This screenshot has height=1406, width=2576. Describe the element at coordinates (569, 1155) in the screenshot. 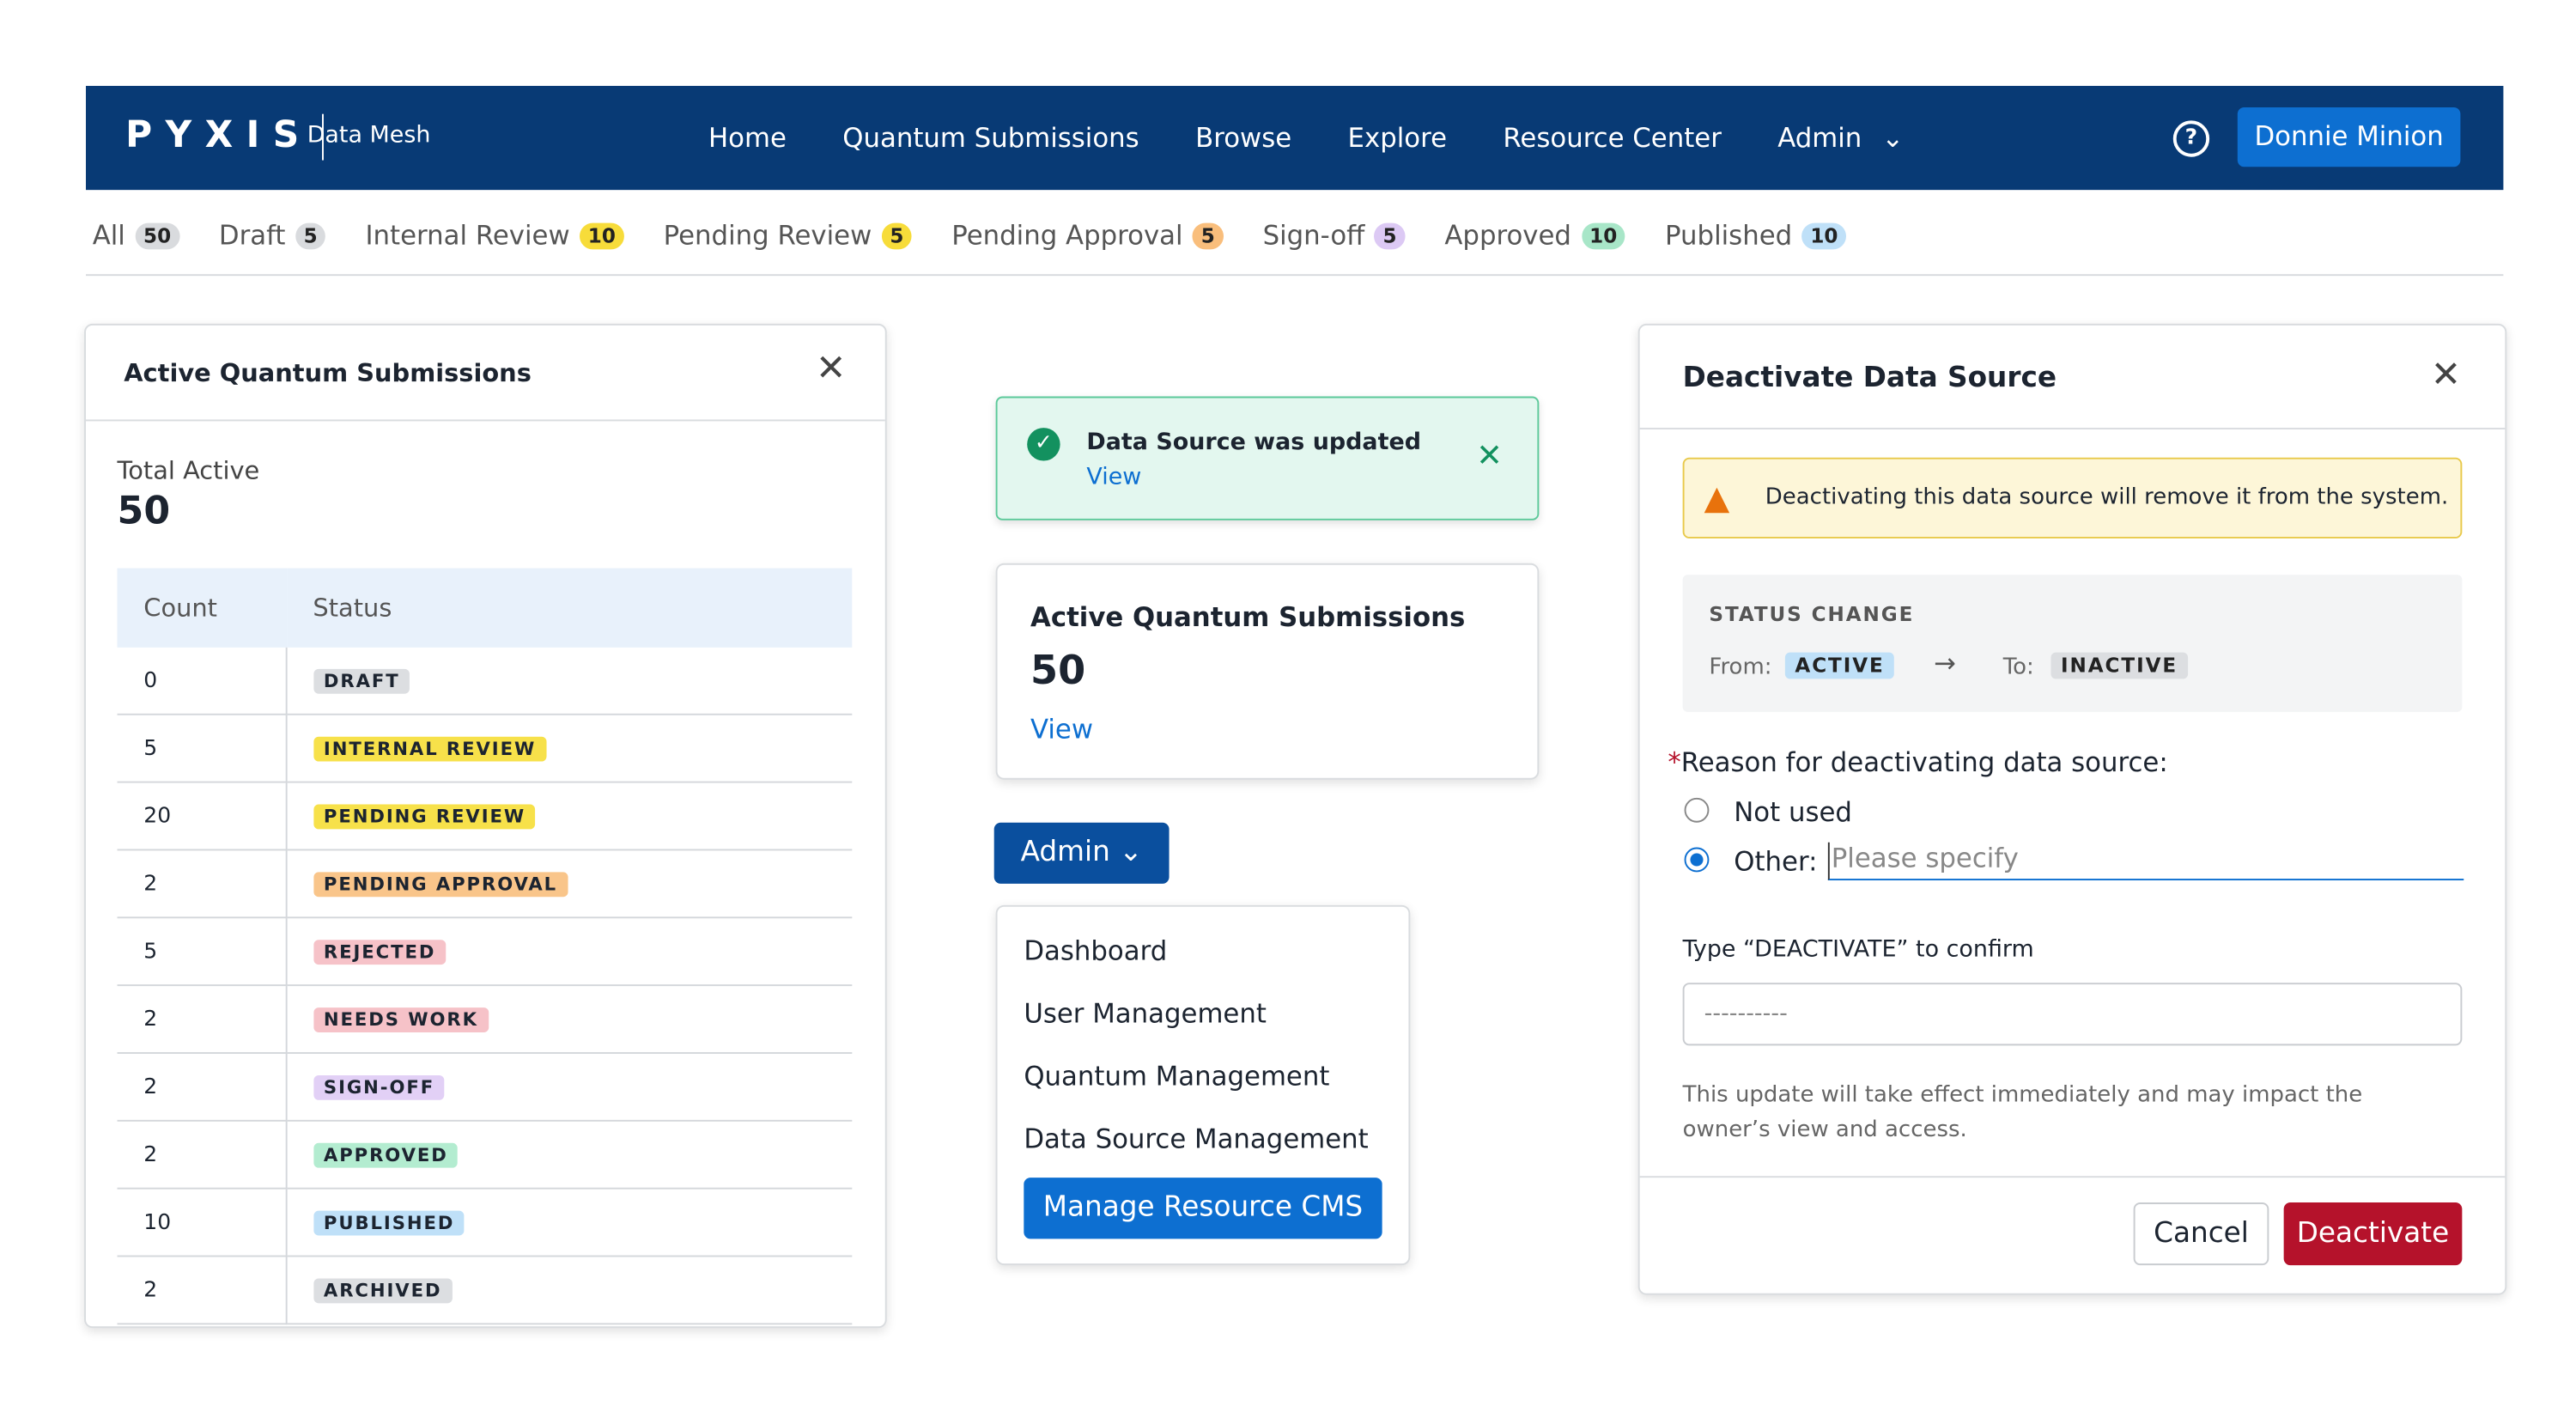

I see `status-cell: APPROVED` at that location.